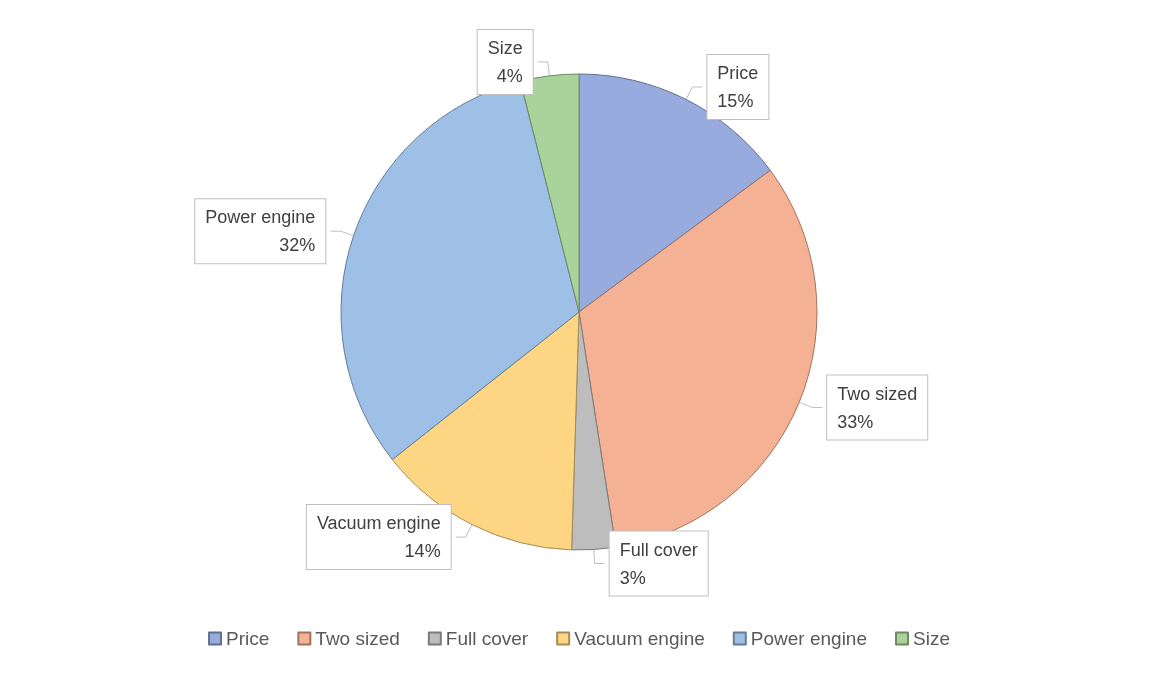 This screenshot has width=1158, height=675. Describe the element at coordinates (735, 100) in the screenshot. I see `data-label: 15%` at that location.